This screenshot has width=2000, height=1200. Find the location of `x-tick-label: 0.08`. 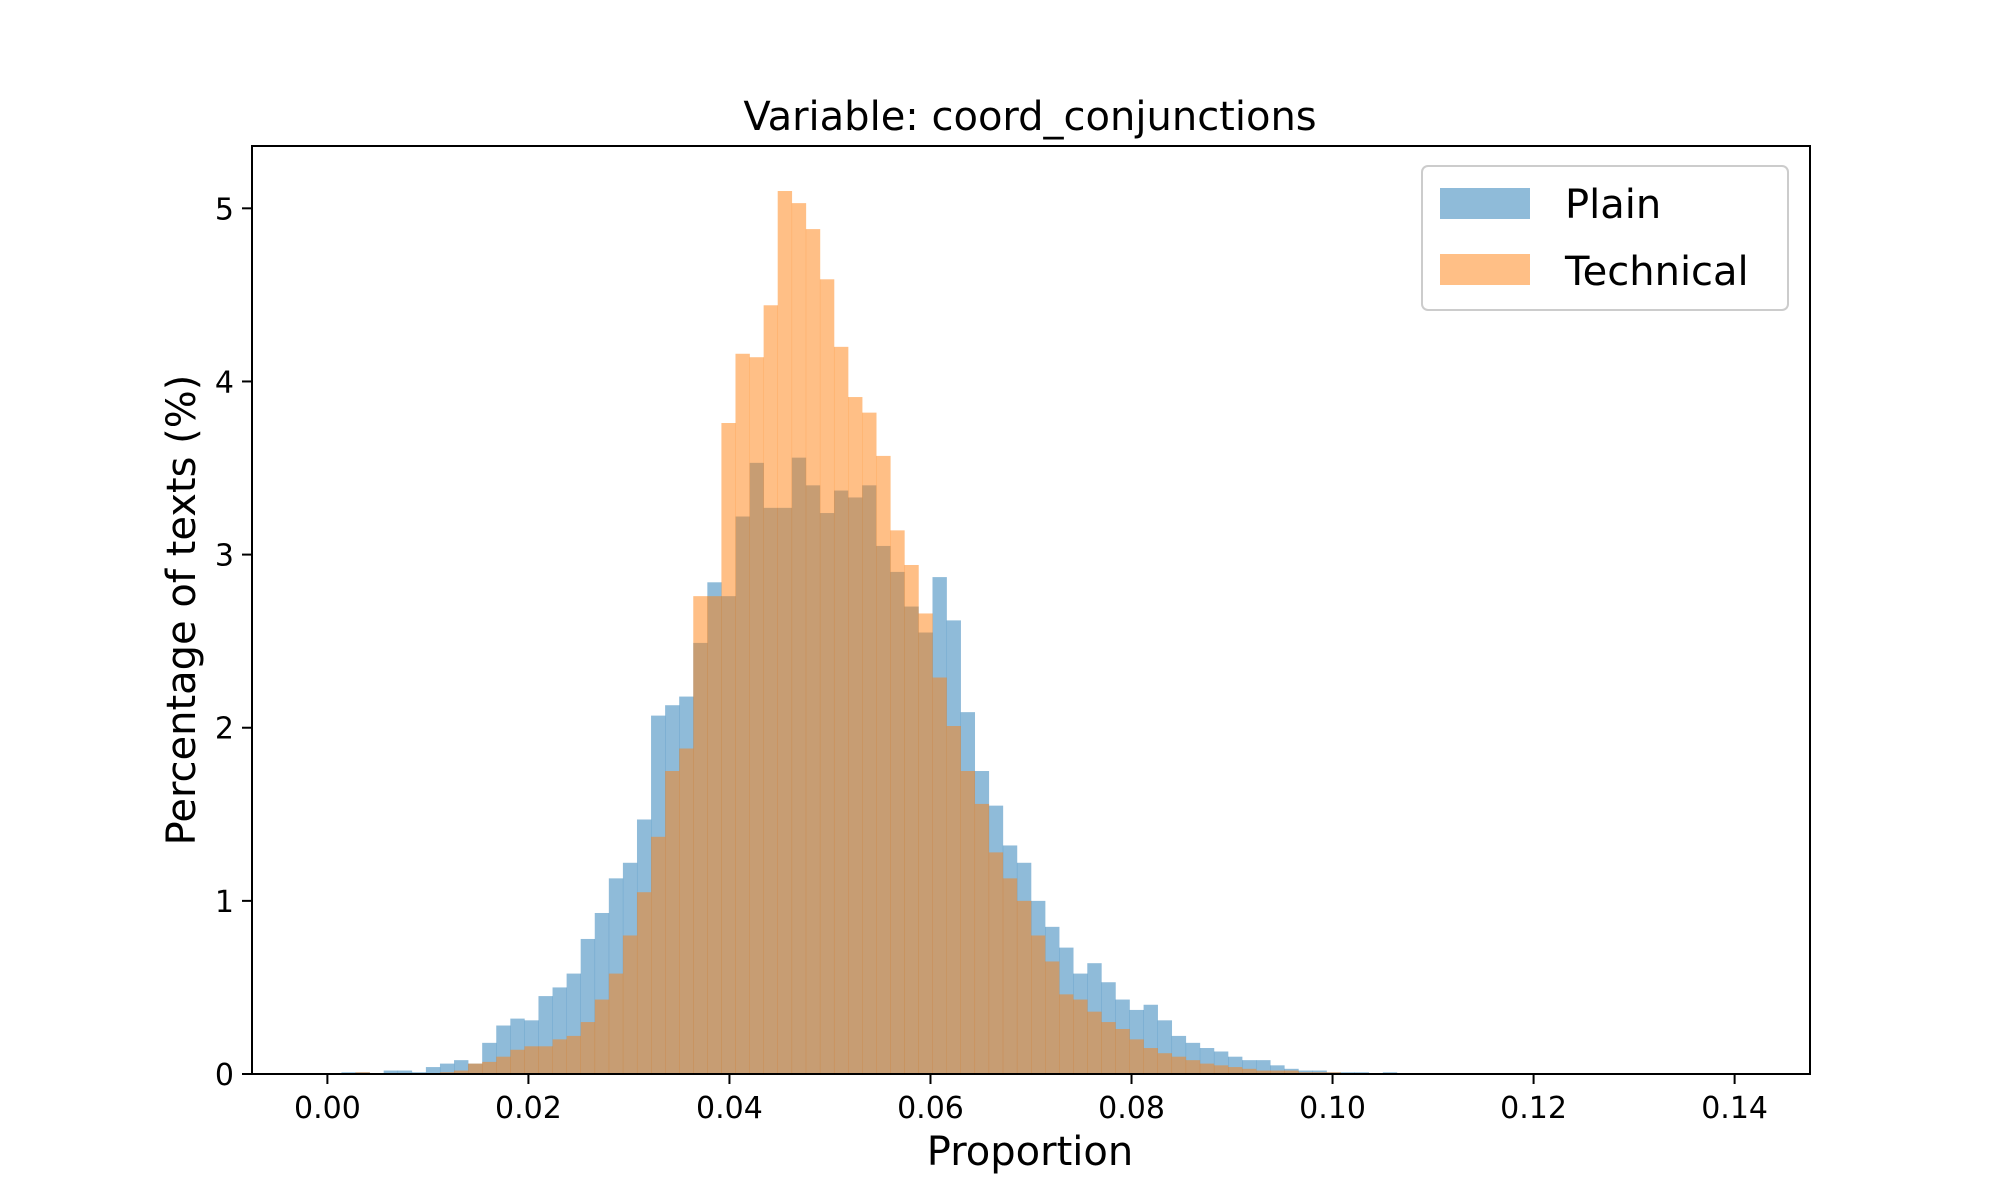

x-tick-label: 0.08 is located at coordinates (1131, 1108).